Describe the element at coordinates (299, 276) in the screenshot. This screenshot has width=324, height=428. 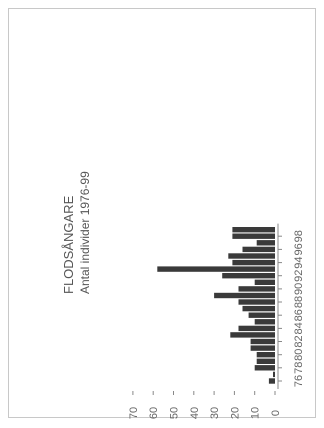
I see `year-tick-label: 92` at that location.